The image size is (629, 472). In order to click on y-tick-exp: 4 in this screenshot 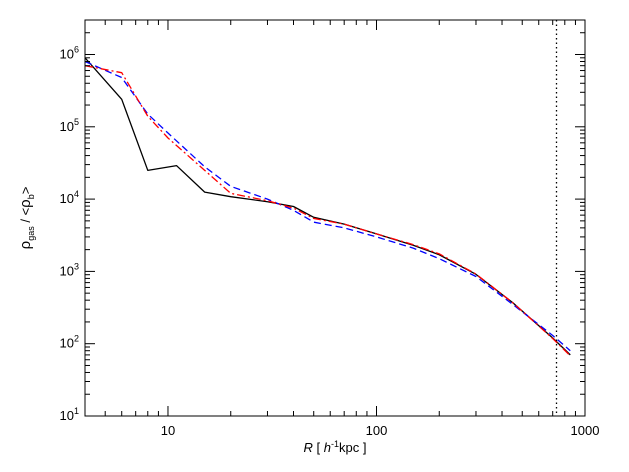, I will do `click(76, 194)`.